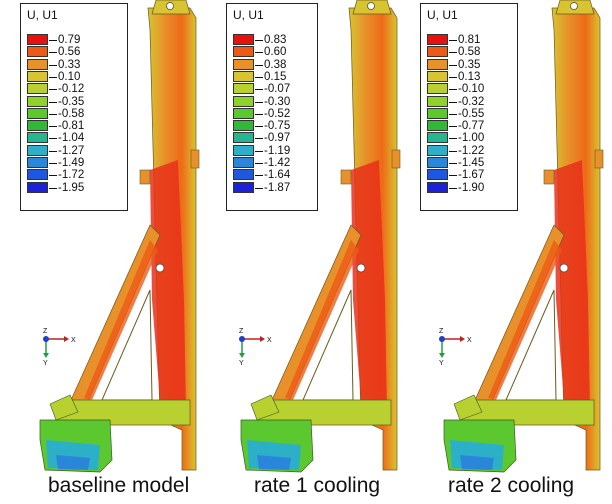 This screenshot has height=504, width=612. Describe the element at coordinates (471, 163) in the screenshot. I see `legend-value: -1.45` at that location.